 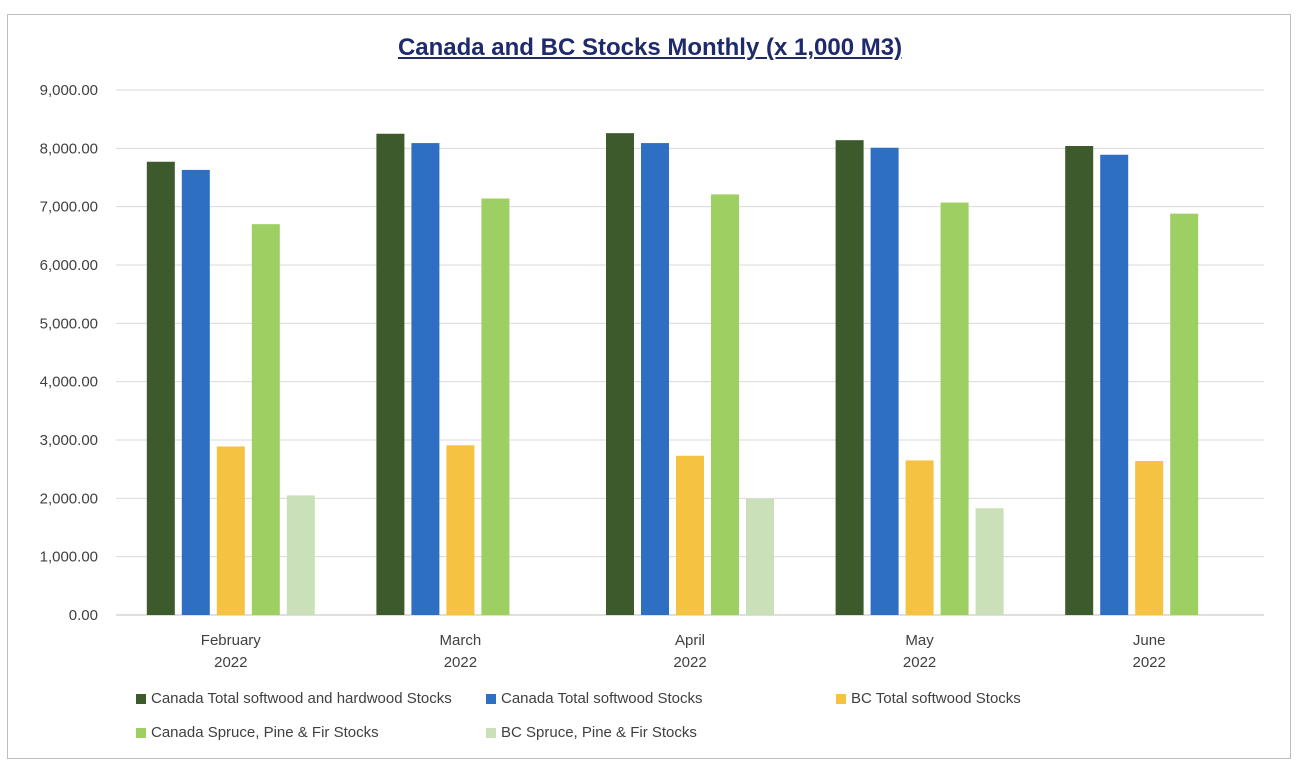 I want to click on y-tick-label: 5,000.00, so click(x=69, y=323).